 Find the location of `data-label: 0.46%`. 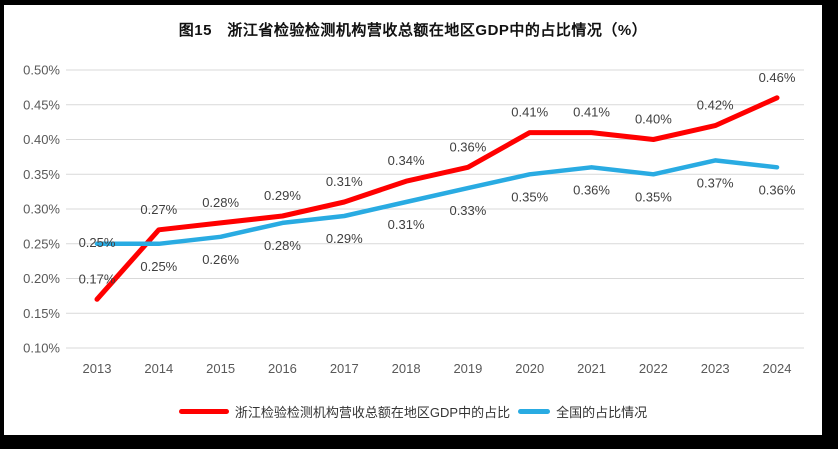

data-label: 0.46% is located at coordinates (777, 77).